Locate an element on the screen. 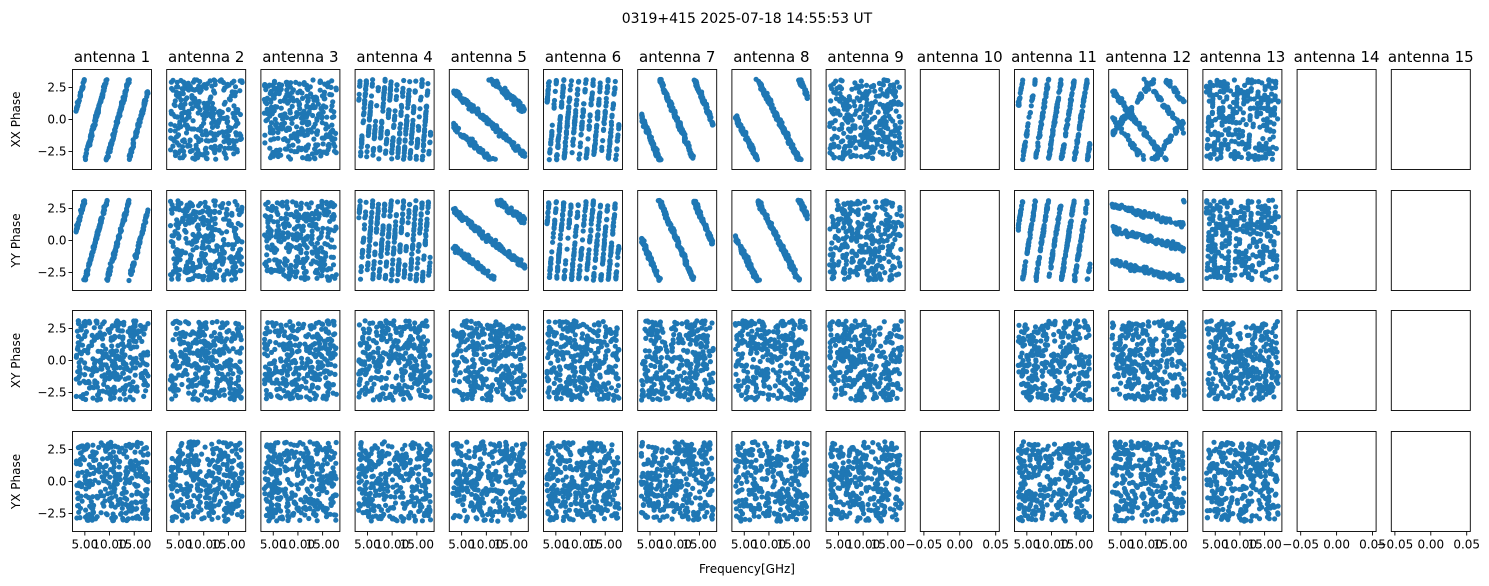 This screenshot has width=1489, height=586. subplot-xx-phase-antenna-4: antenna 4 is located at coordinates (394, 109).